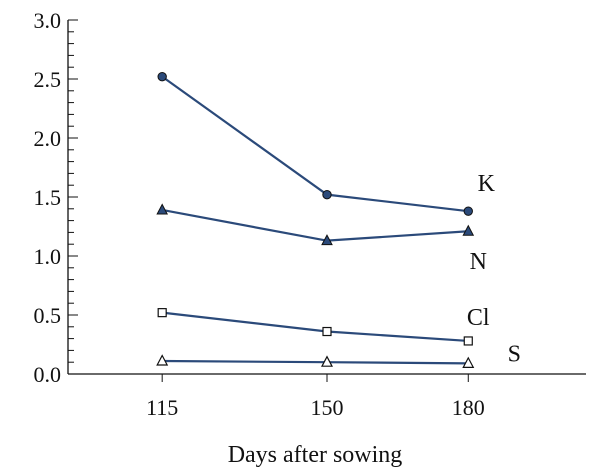  I want to click on x-axis-title: Days after sowing, so click(315, 454).